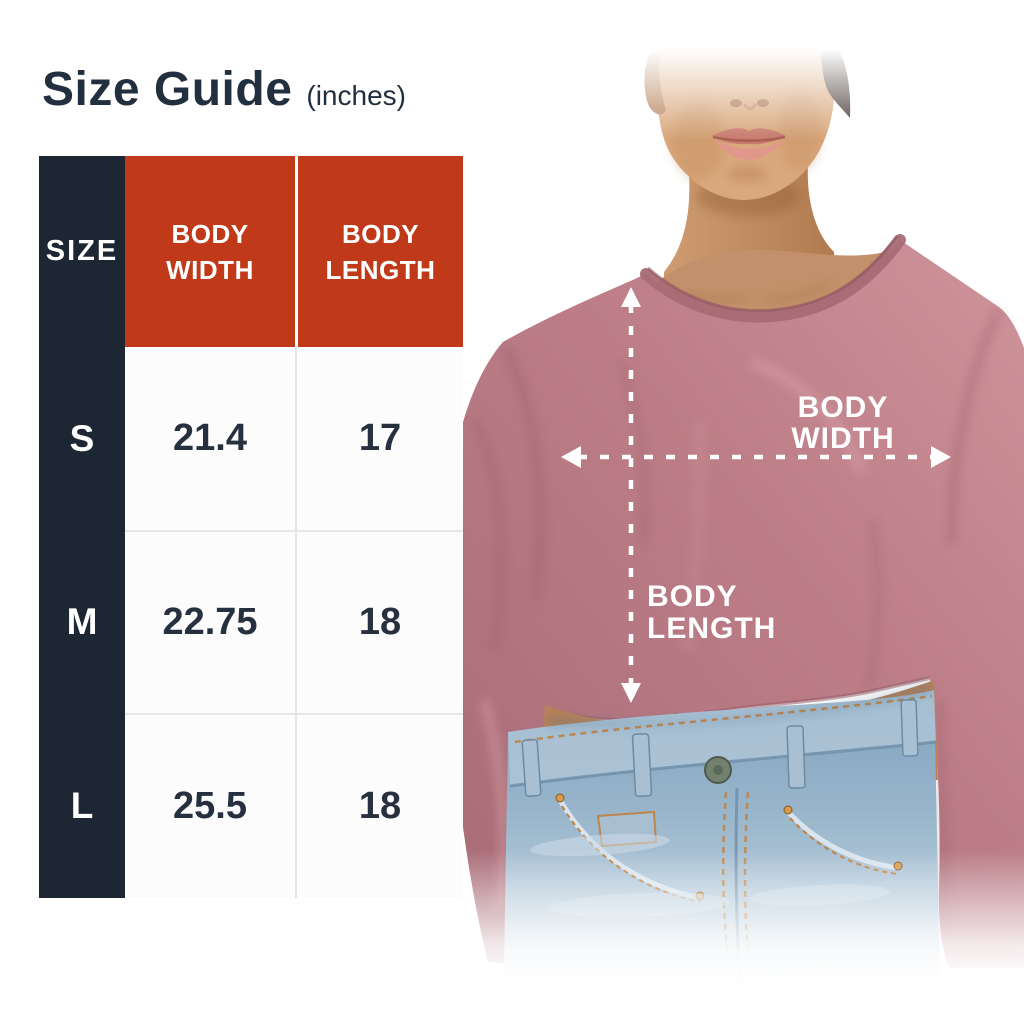 Image resolution: width=1024 pixels, height=1024 pixels. I want to click on body-width-label: BODY WIDTH, so click(842, 423).